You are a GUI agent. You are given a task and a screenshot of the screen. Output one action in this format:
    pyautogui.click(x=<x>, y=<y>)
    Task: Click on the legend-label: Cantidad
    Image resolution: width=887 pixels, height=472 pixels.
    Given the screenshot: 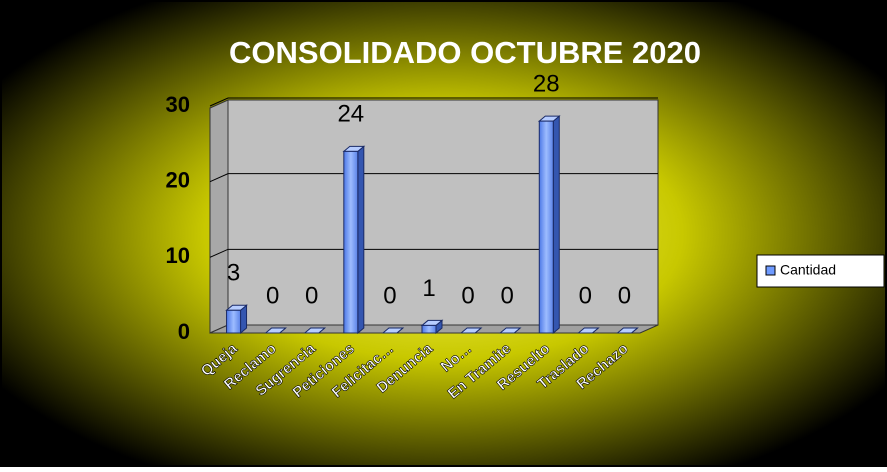 What is the action you would take?
    pyautogui.click(x=808, y=270)
    